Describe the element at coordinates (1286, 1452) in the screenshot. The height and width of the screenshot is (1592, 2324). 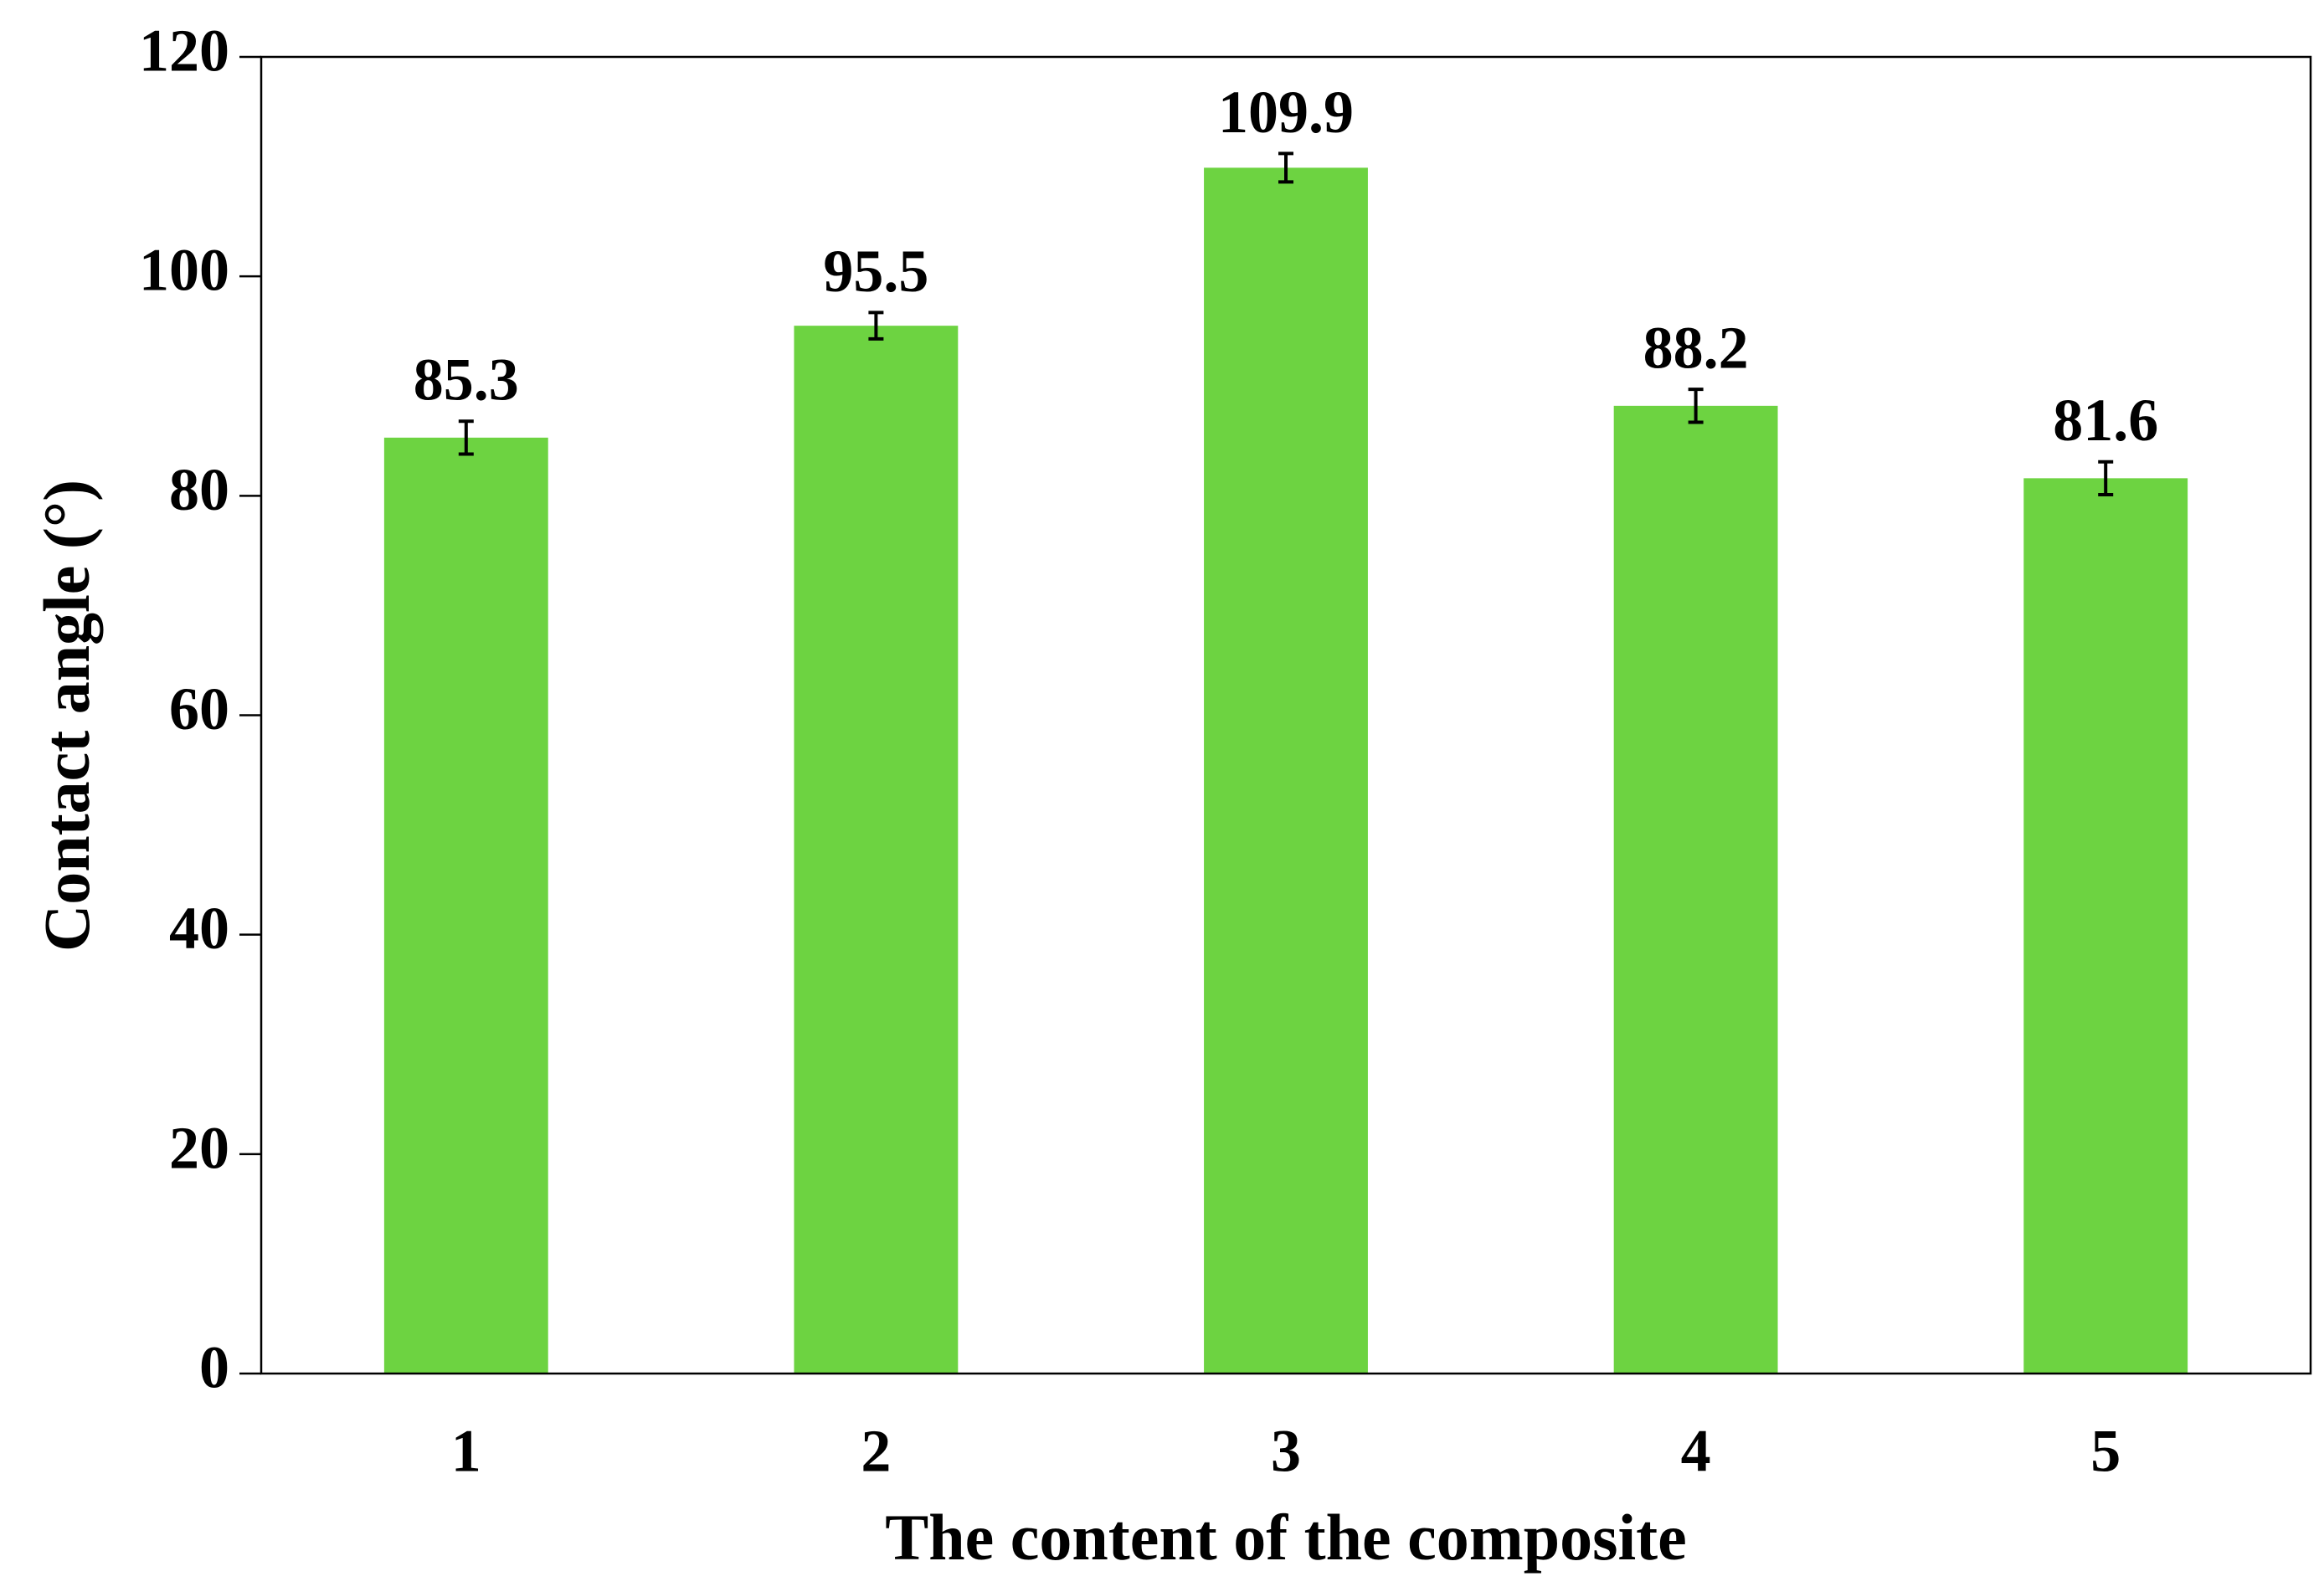
I see `x-tick-label: 3` at that location.